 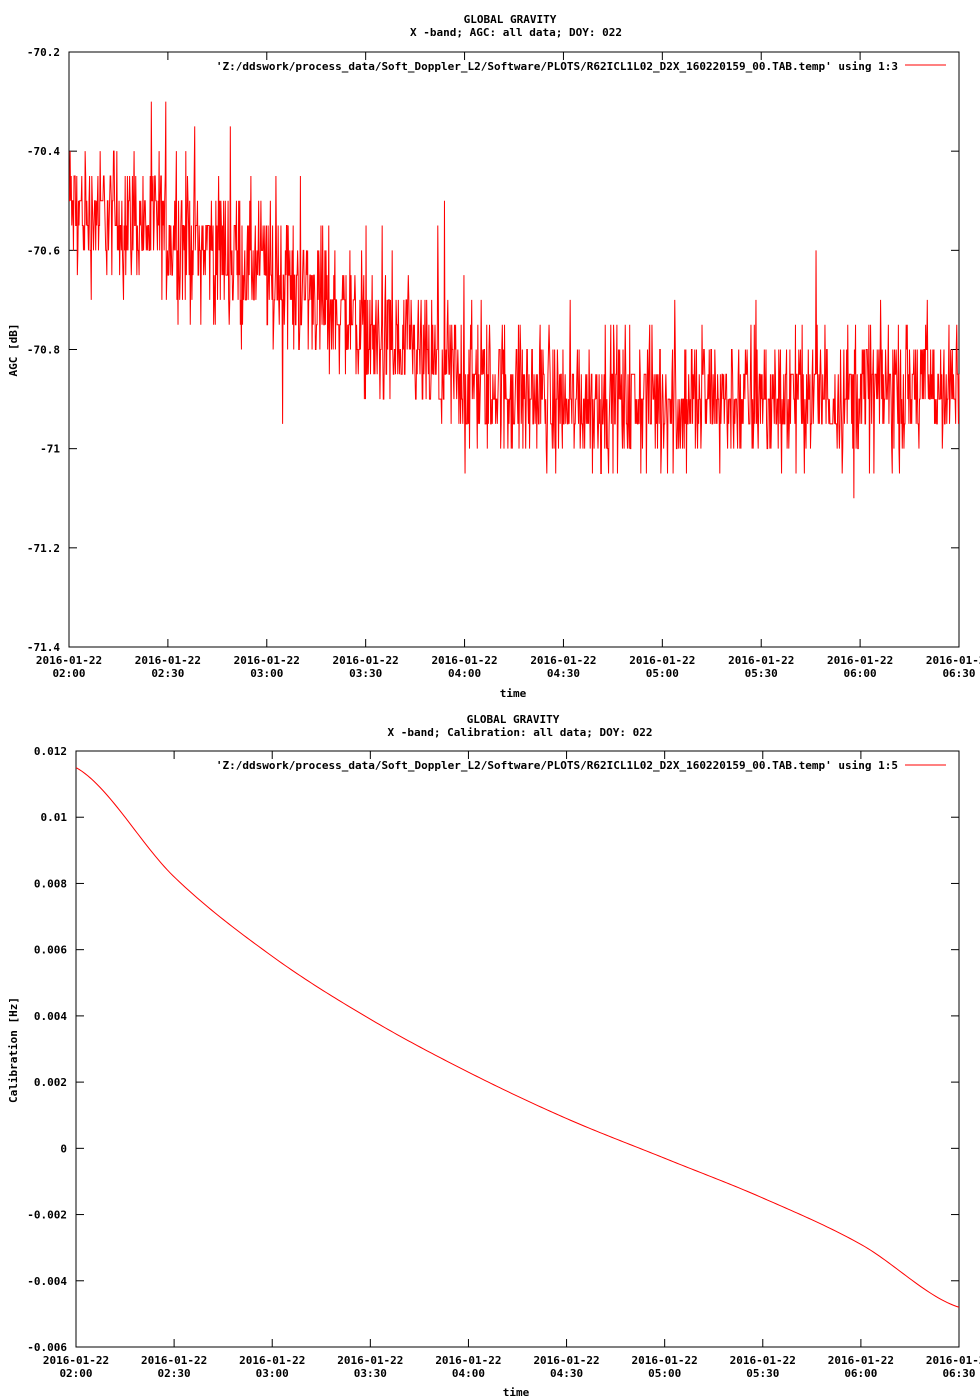 What do you see at coordinates (513, 719) in the screenshot?
I see `calibration-chart-title: GLOBAL GRAVITY` at bounding box center [513, 719].